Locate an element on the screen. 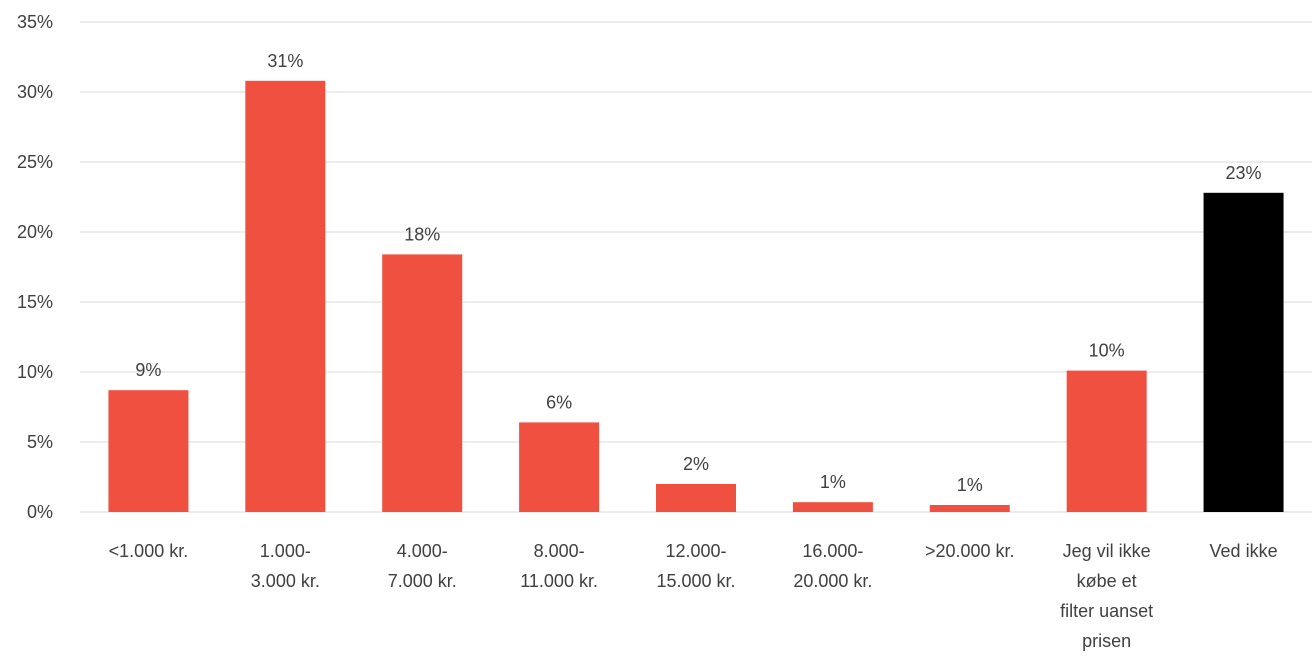 This screenshot has width=1312, height=656. y-tick-label: 20% is located at coordinates (35, 232).